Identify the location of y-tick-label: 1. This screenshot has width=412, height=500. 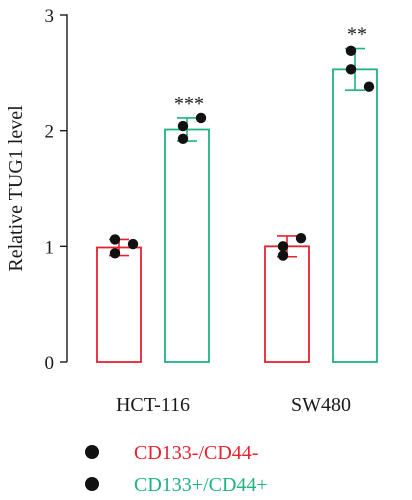
(50, 247).